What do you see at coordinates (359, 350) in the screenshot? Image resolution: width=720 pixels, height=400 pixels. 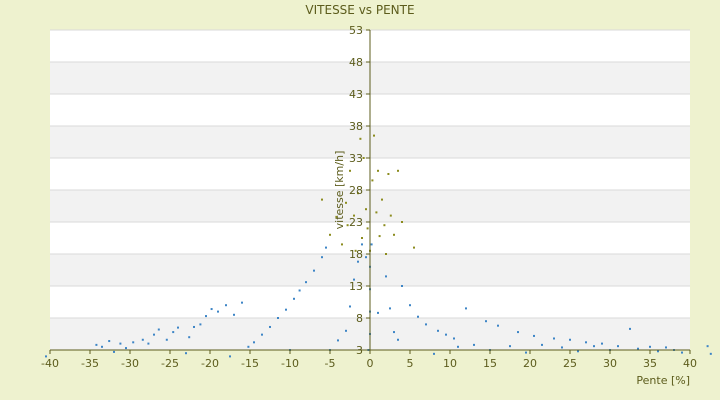 I see `y-tick-label: 3` at bounding box center [359, 350].